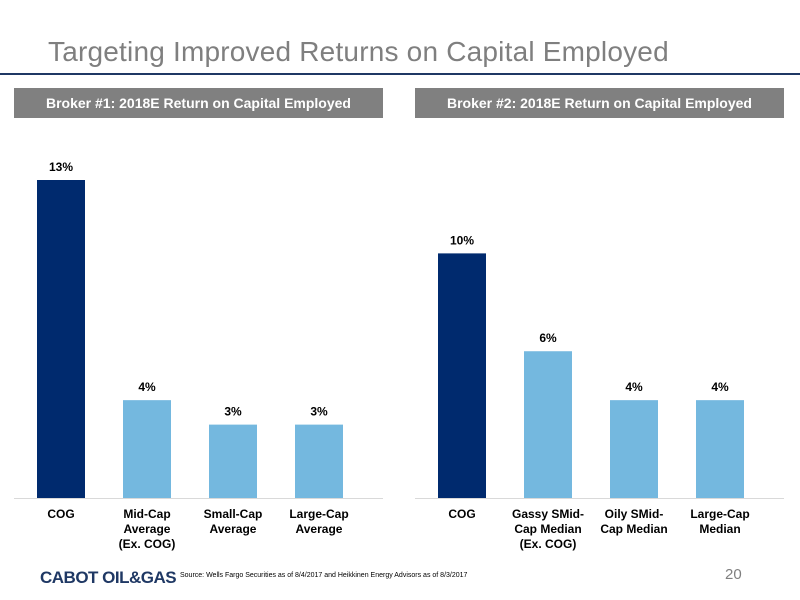 This screenshot has height=600, width=800. I want to click on category-label-4: Large-Cap Average, so click(318, 521).